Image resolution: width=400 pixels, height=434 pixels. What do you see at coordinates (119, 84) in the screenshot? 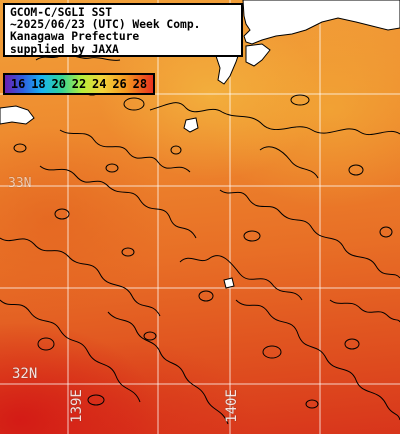
I see `scale-tick: 26` at bounding box center [119, 84].